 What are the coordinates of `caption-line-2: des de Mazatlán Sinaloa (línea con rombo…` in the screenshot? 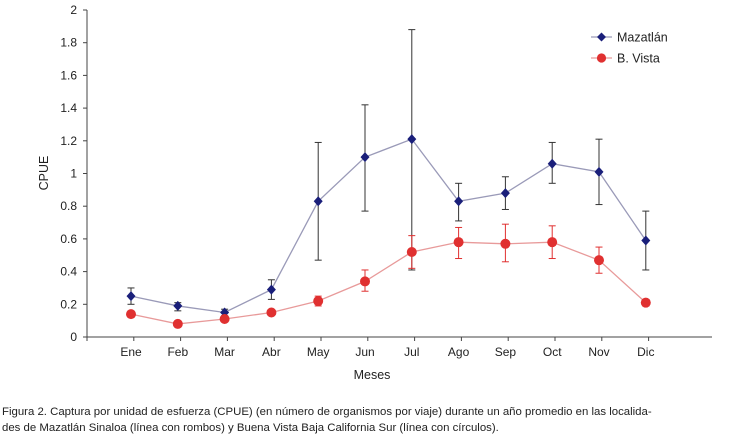 It's located at (250, 427).